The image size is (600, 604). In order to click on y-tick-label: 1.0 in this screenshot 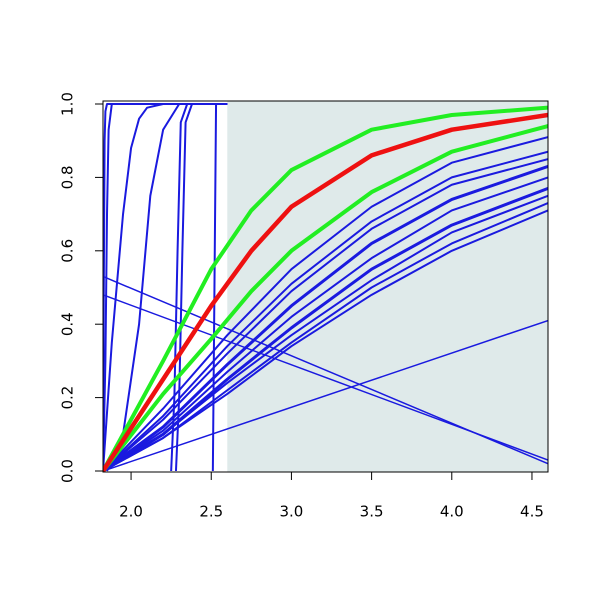, I will do `click(68, 104)`.